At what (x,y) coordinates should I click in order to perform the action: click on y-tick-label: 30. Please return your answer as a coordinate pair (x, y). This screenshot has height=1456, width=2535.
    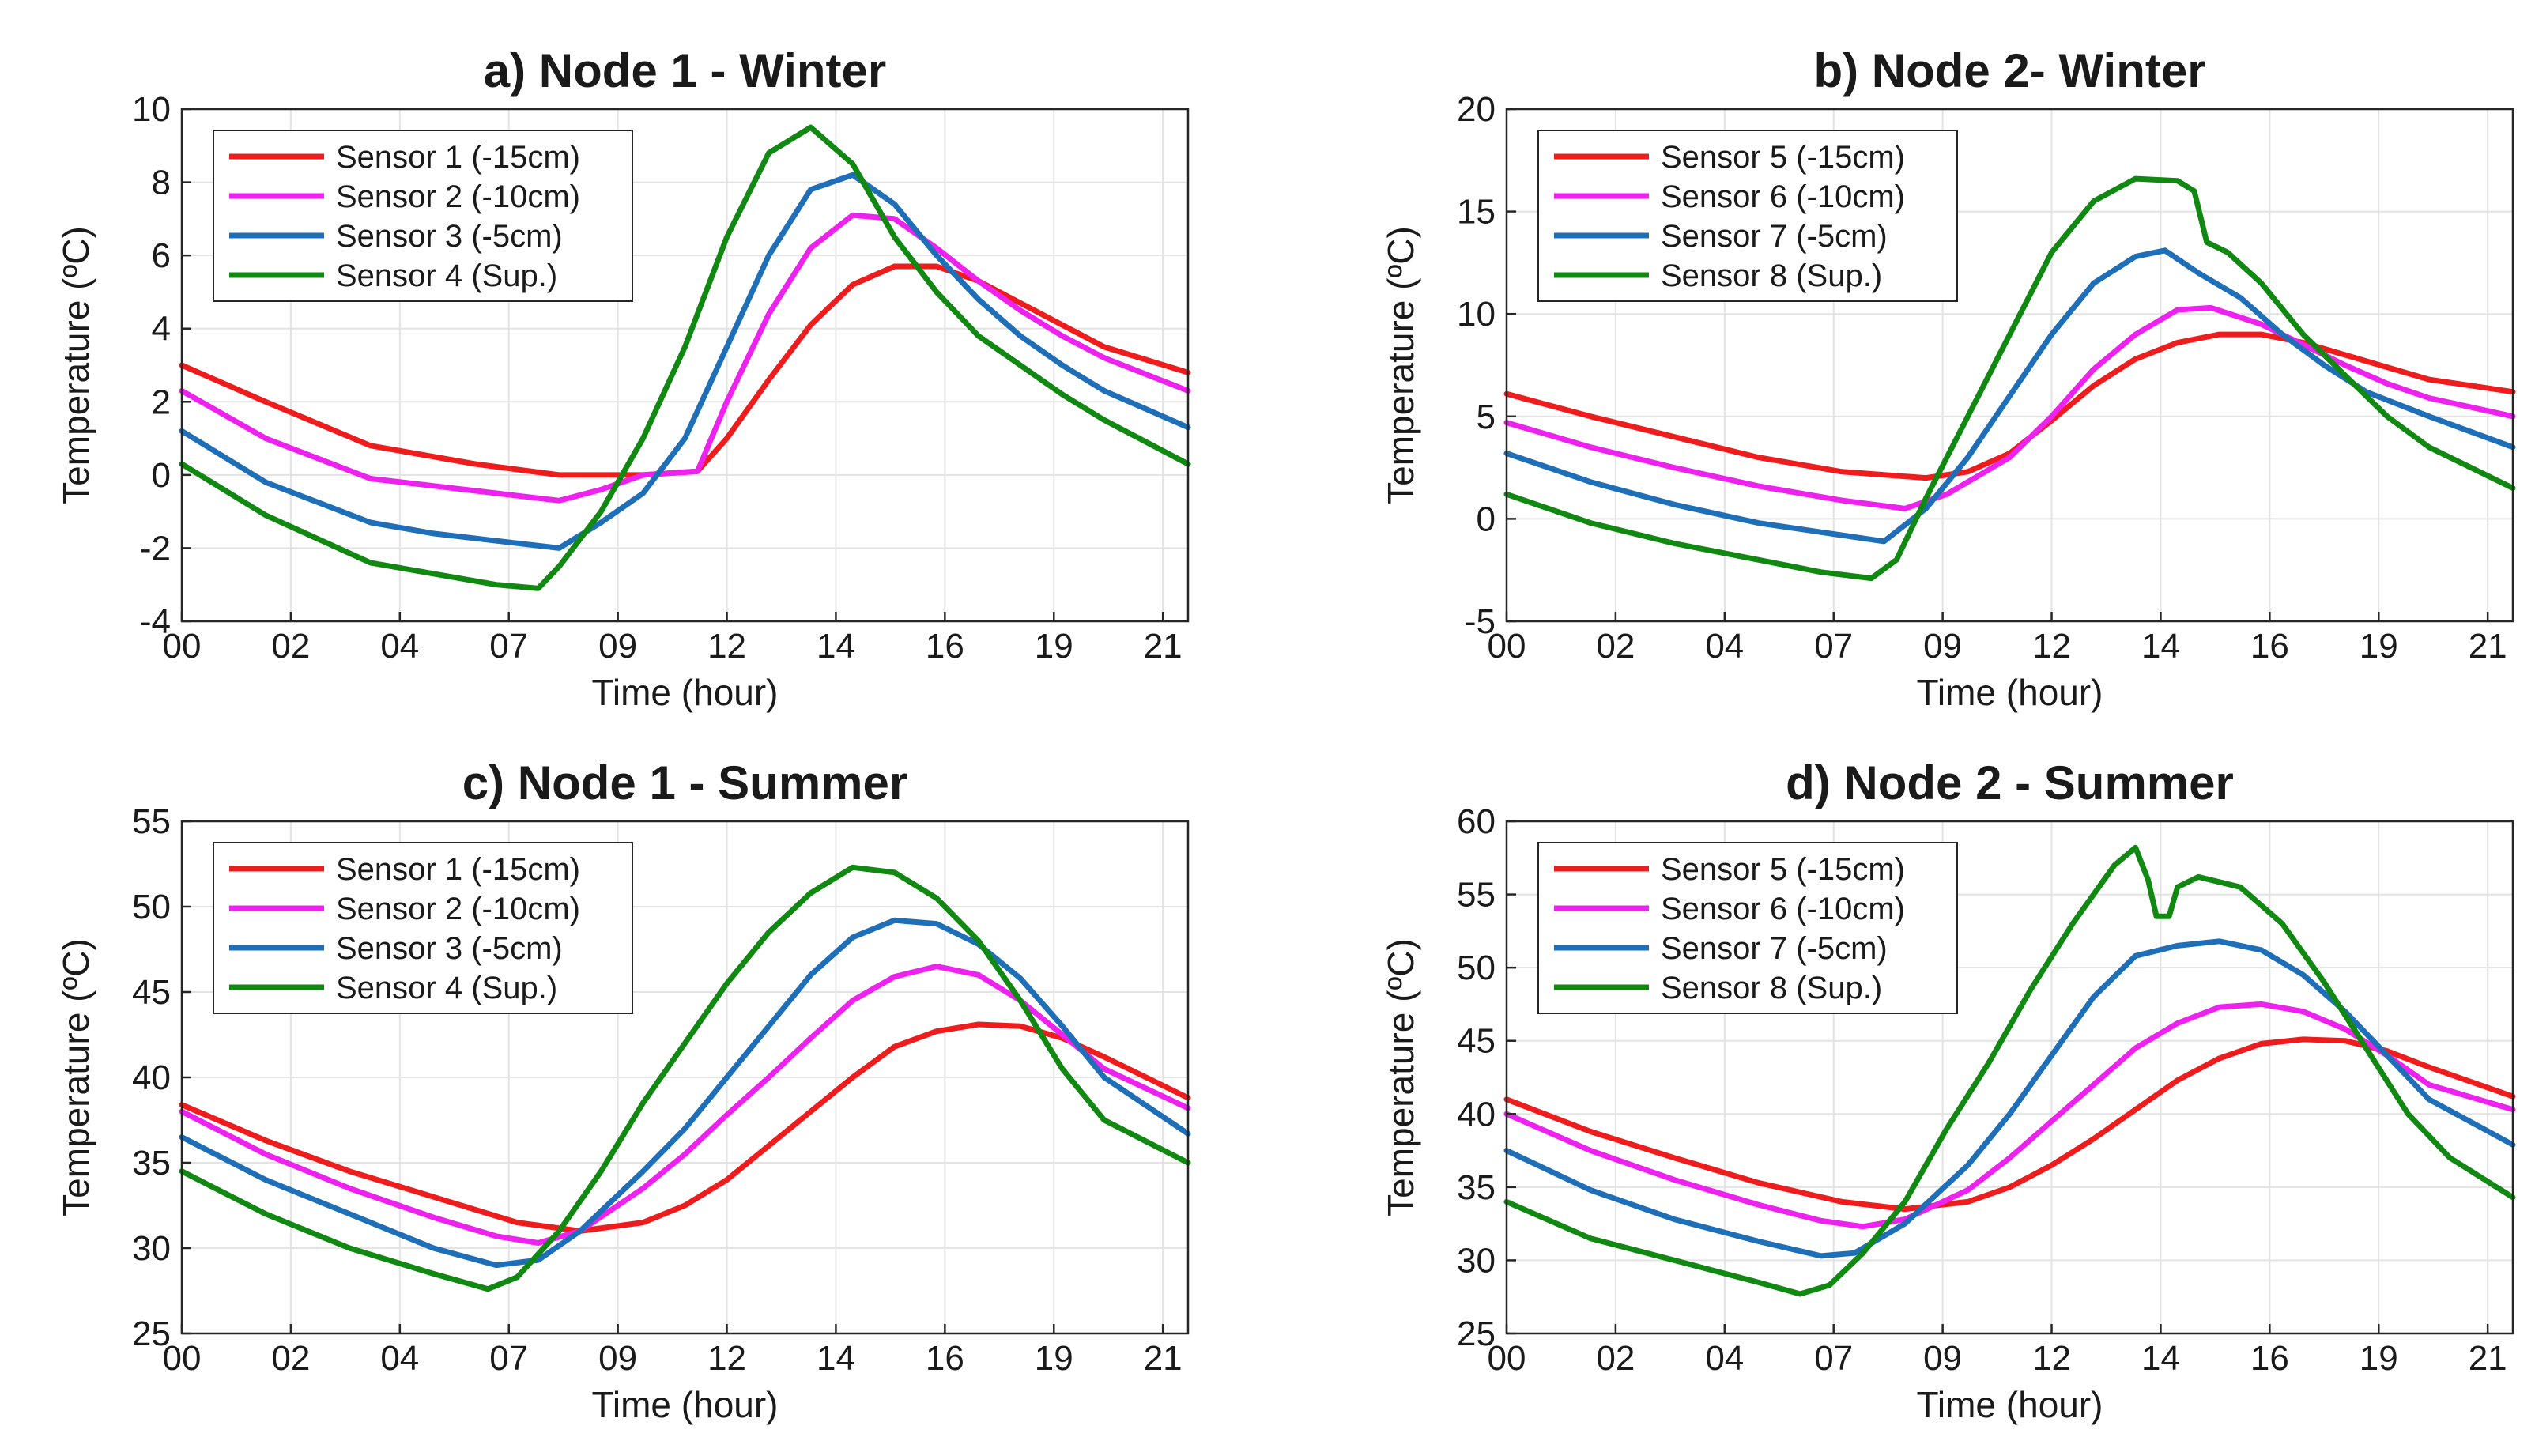
    Looking at the image, I should click on (1476, 1260).